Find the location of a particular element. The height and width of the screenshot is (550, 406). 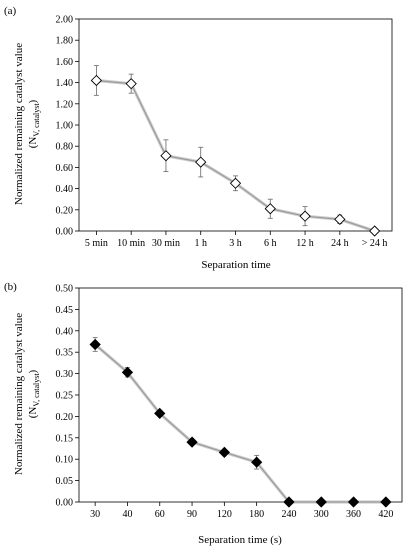

y-tick-label: 0.50 is located at coordinates (65, 289).